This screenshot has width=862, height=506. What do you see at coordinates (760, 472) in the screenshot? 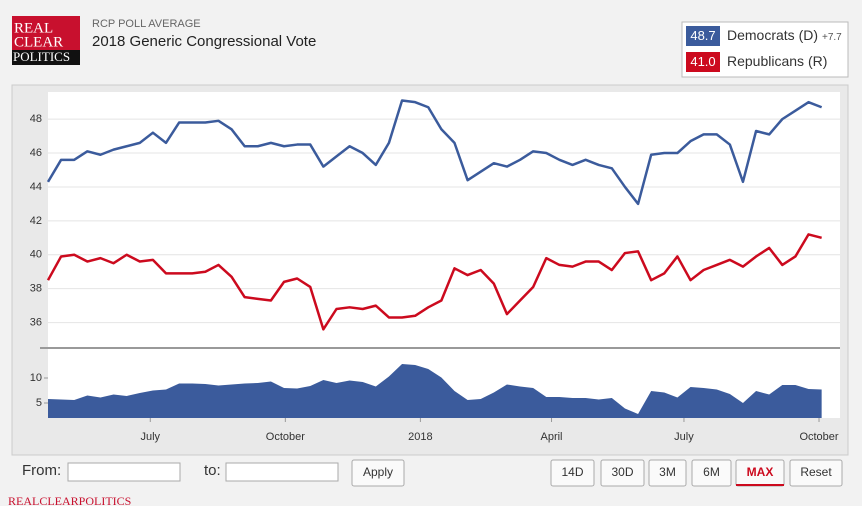
I see `range-label: MAX` at bounding box center [760, 472].